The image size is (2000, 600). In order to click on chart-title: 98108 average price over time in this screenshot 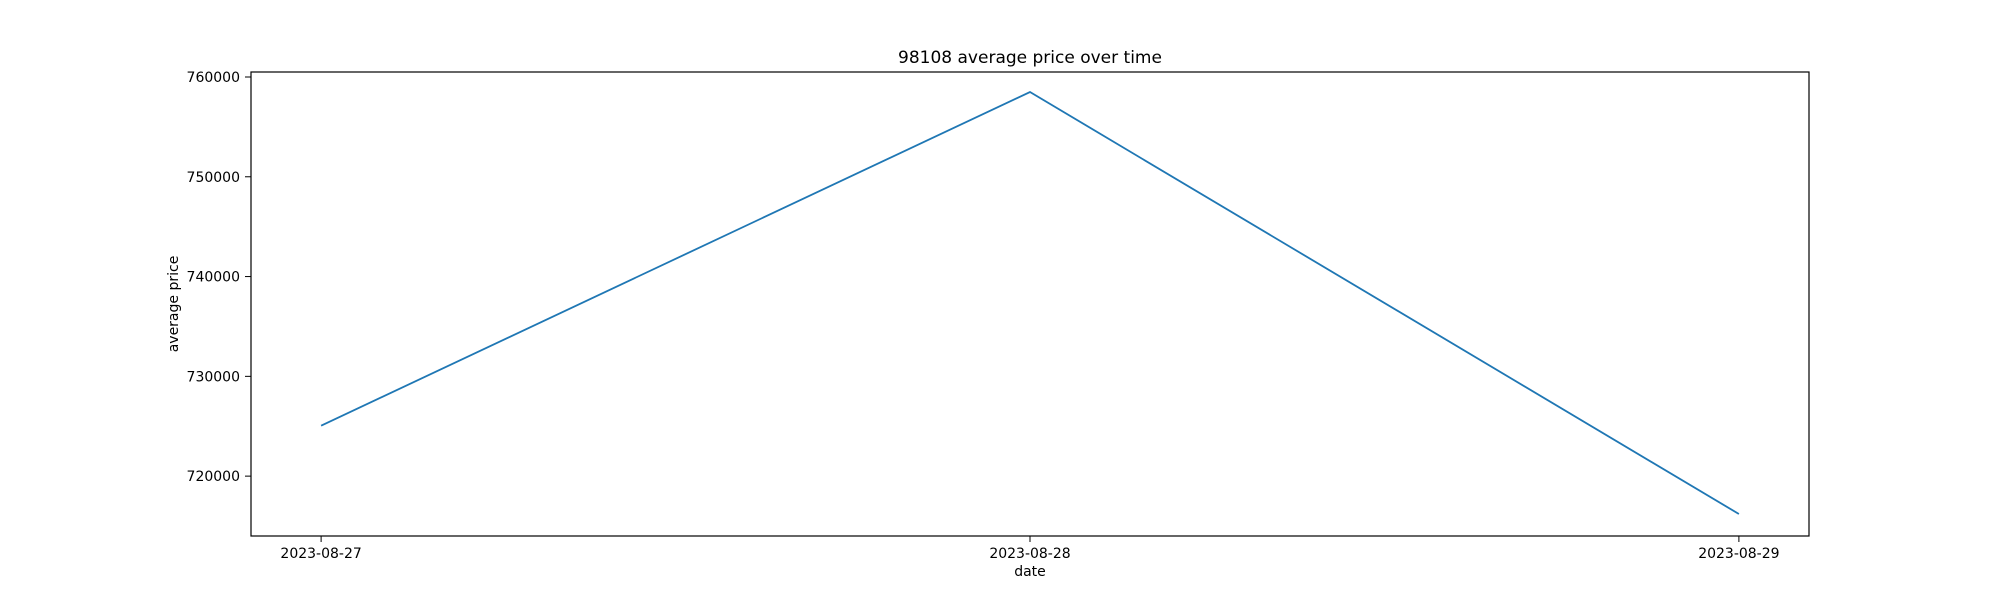, I will do `click(1030, 58)`.